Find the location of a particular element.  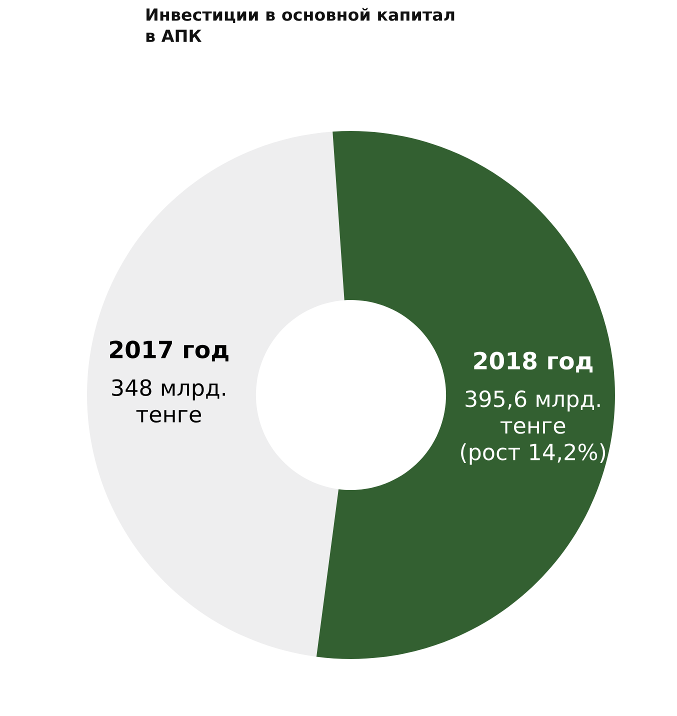

data-label: 395,6 млрд. тенге (рост 14,2%) is located at coordinates (533, 427).